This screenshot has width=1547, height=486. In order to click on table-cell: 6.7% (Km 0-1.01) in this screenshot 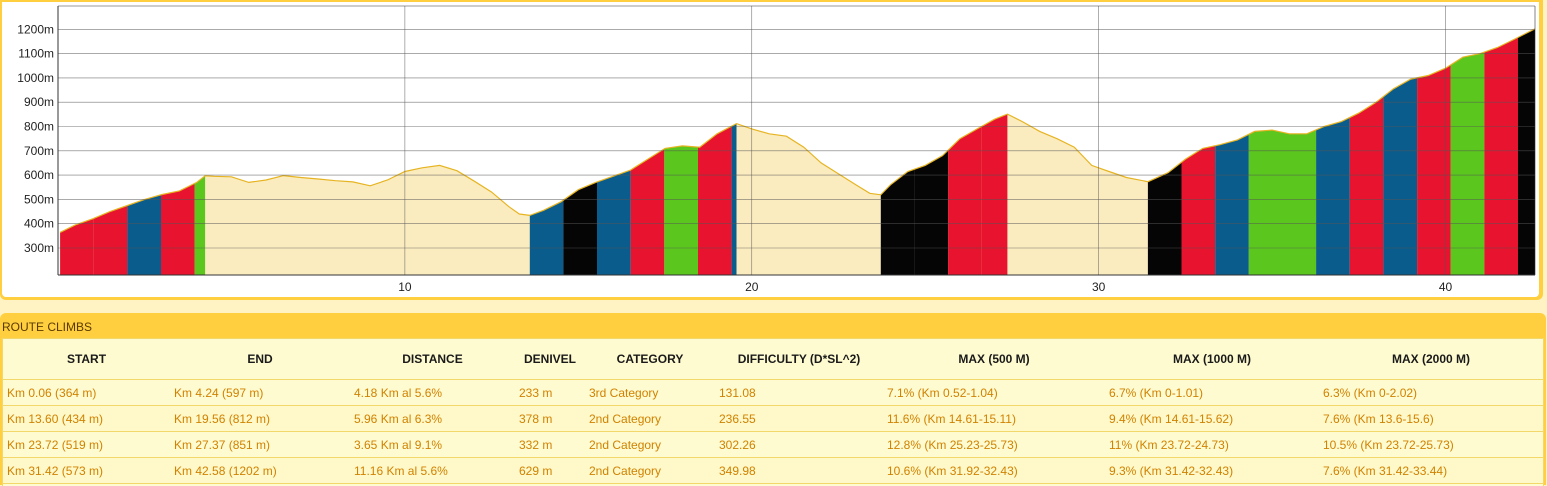, I will do `click(1212, 392)`.